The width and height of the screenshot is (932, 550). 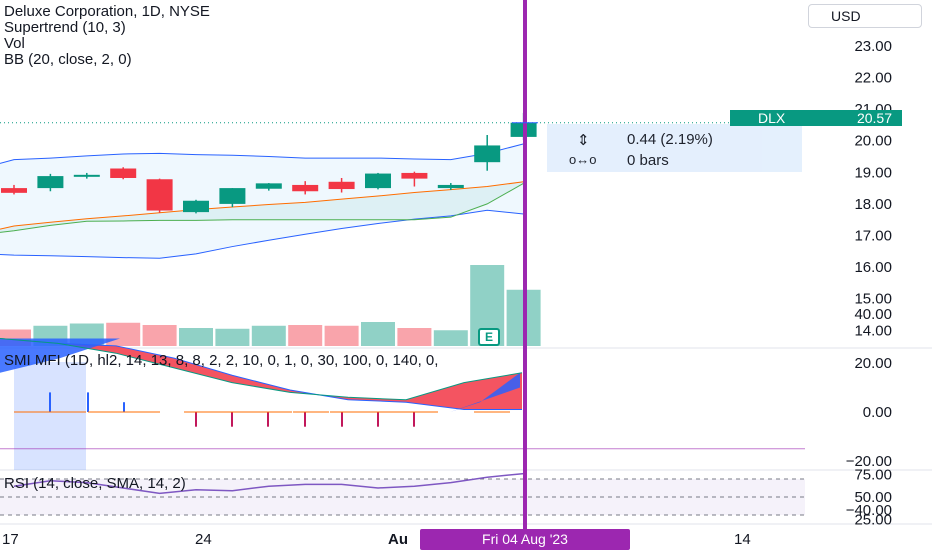 I want to click on smi-signal-line, so click(x=261, y=369).